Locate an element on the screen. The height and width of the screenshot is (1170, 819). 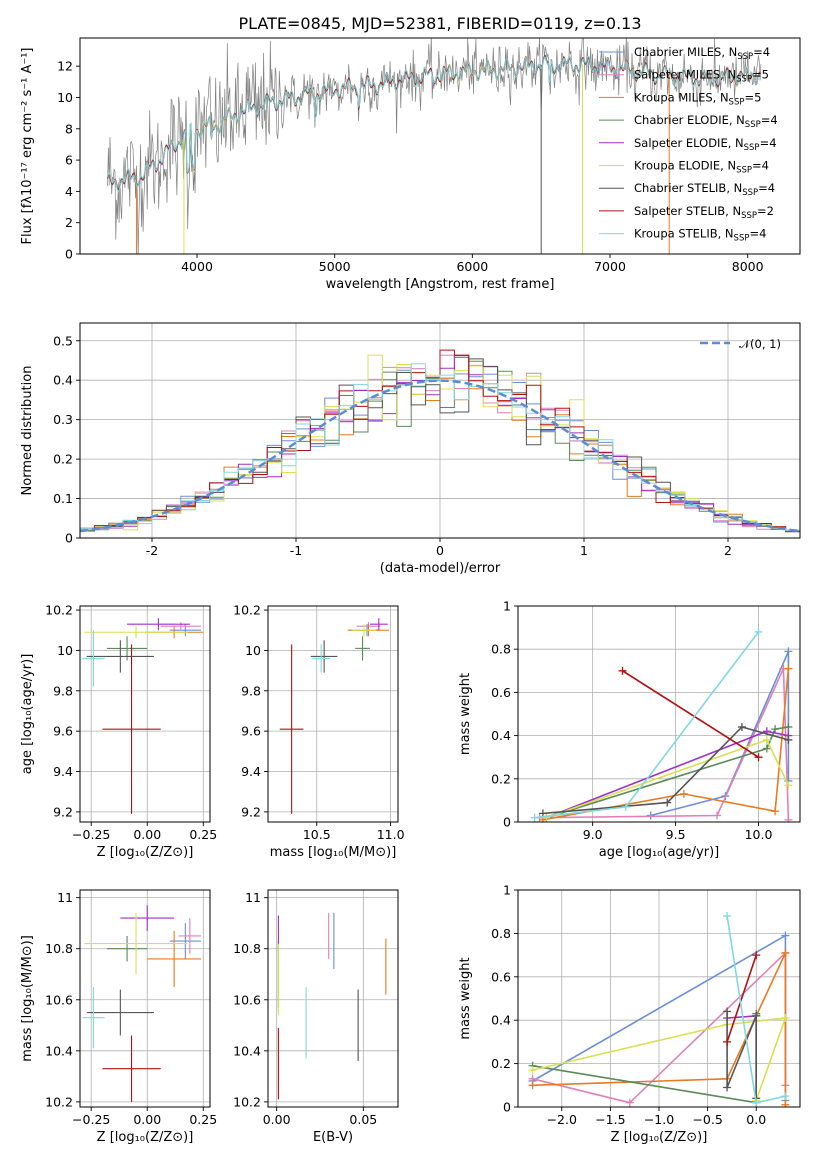
weight-marker-kroupa_miles is located at coordinates (788, 668).